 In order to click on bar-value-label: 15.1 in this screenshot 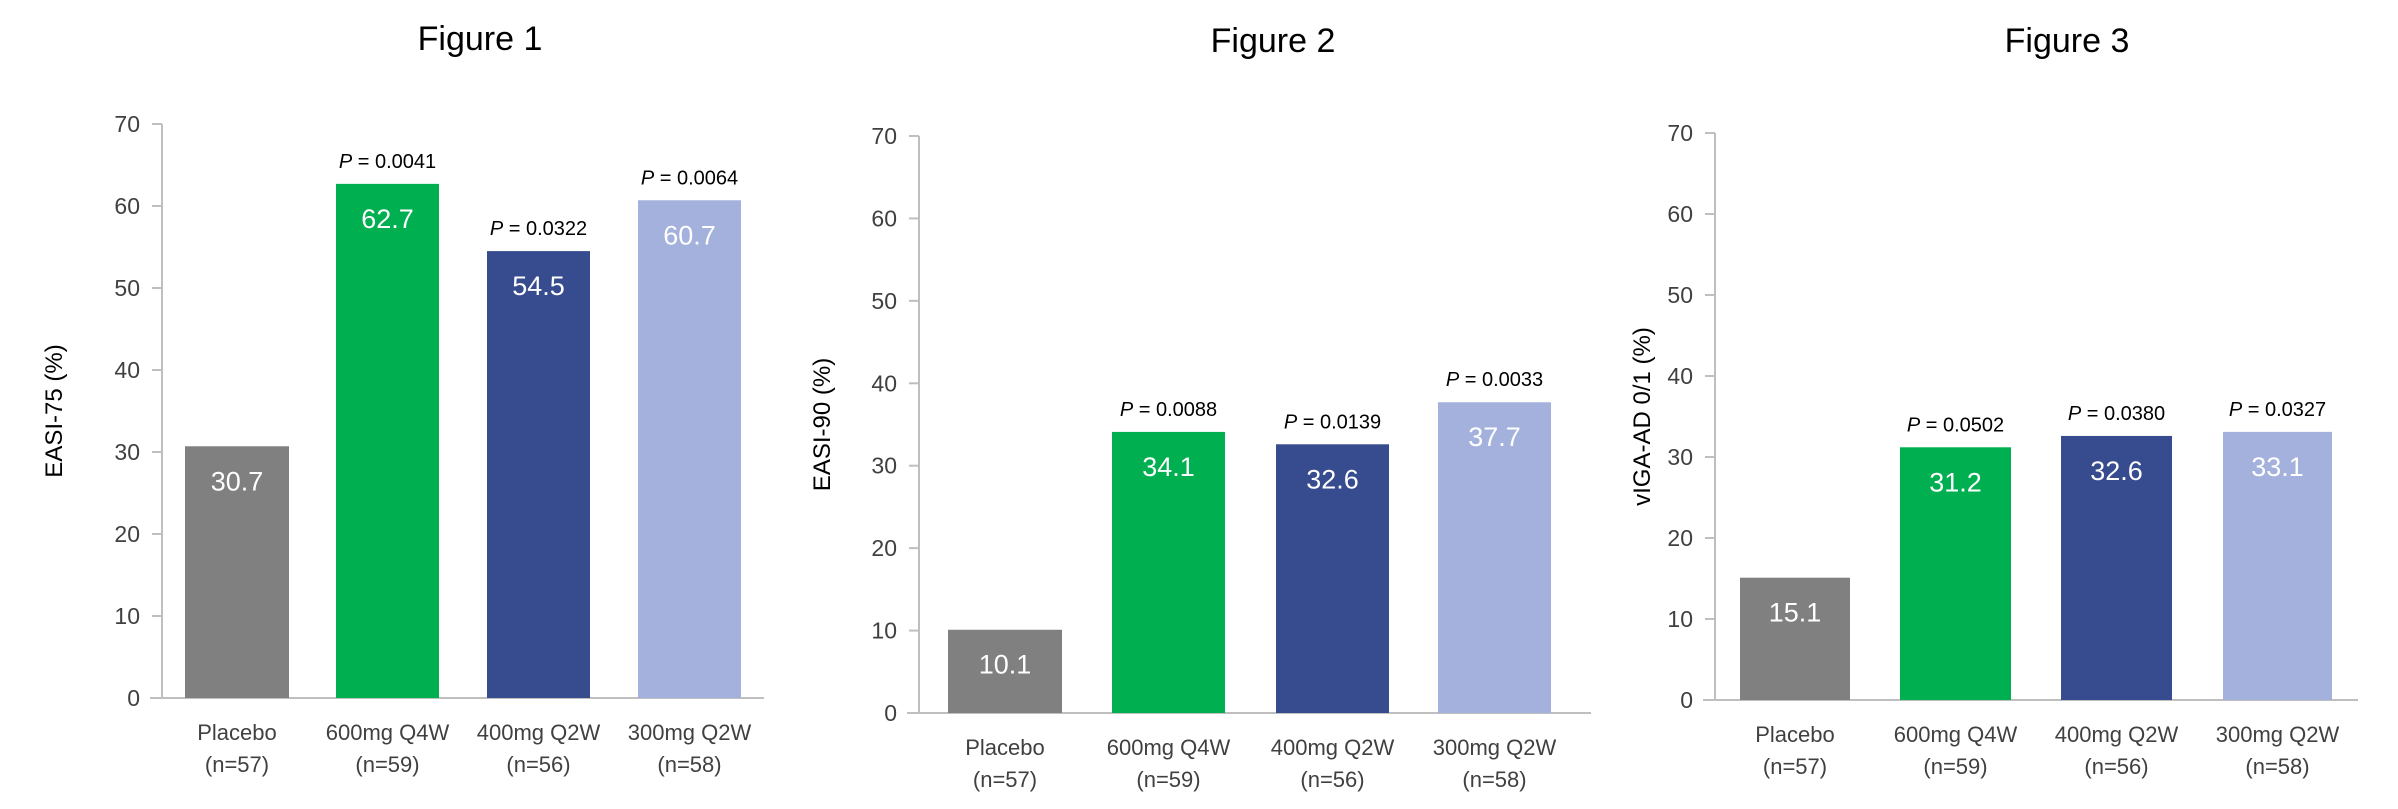, I will do `click(1795, 613)`.